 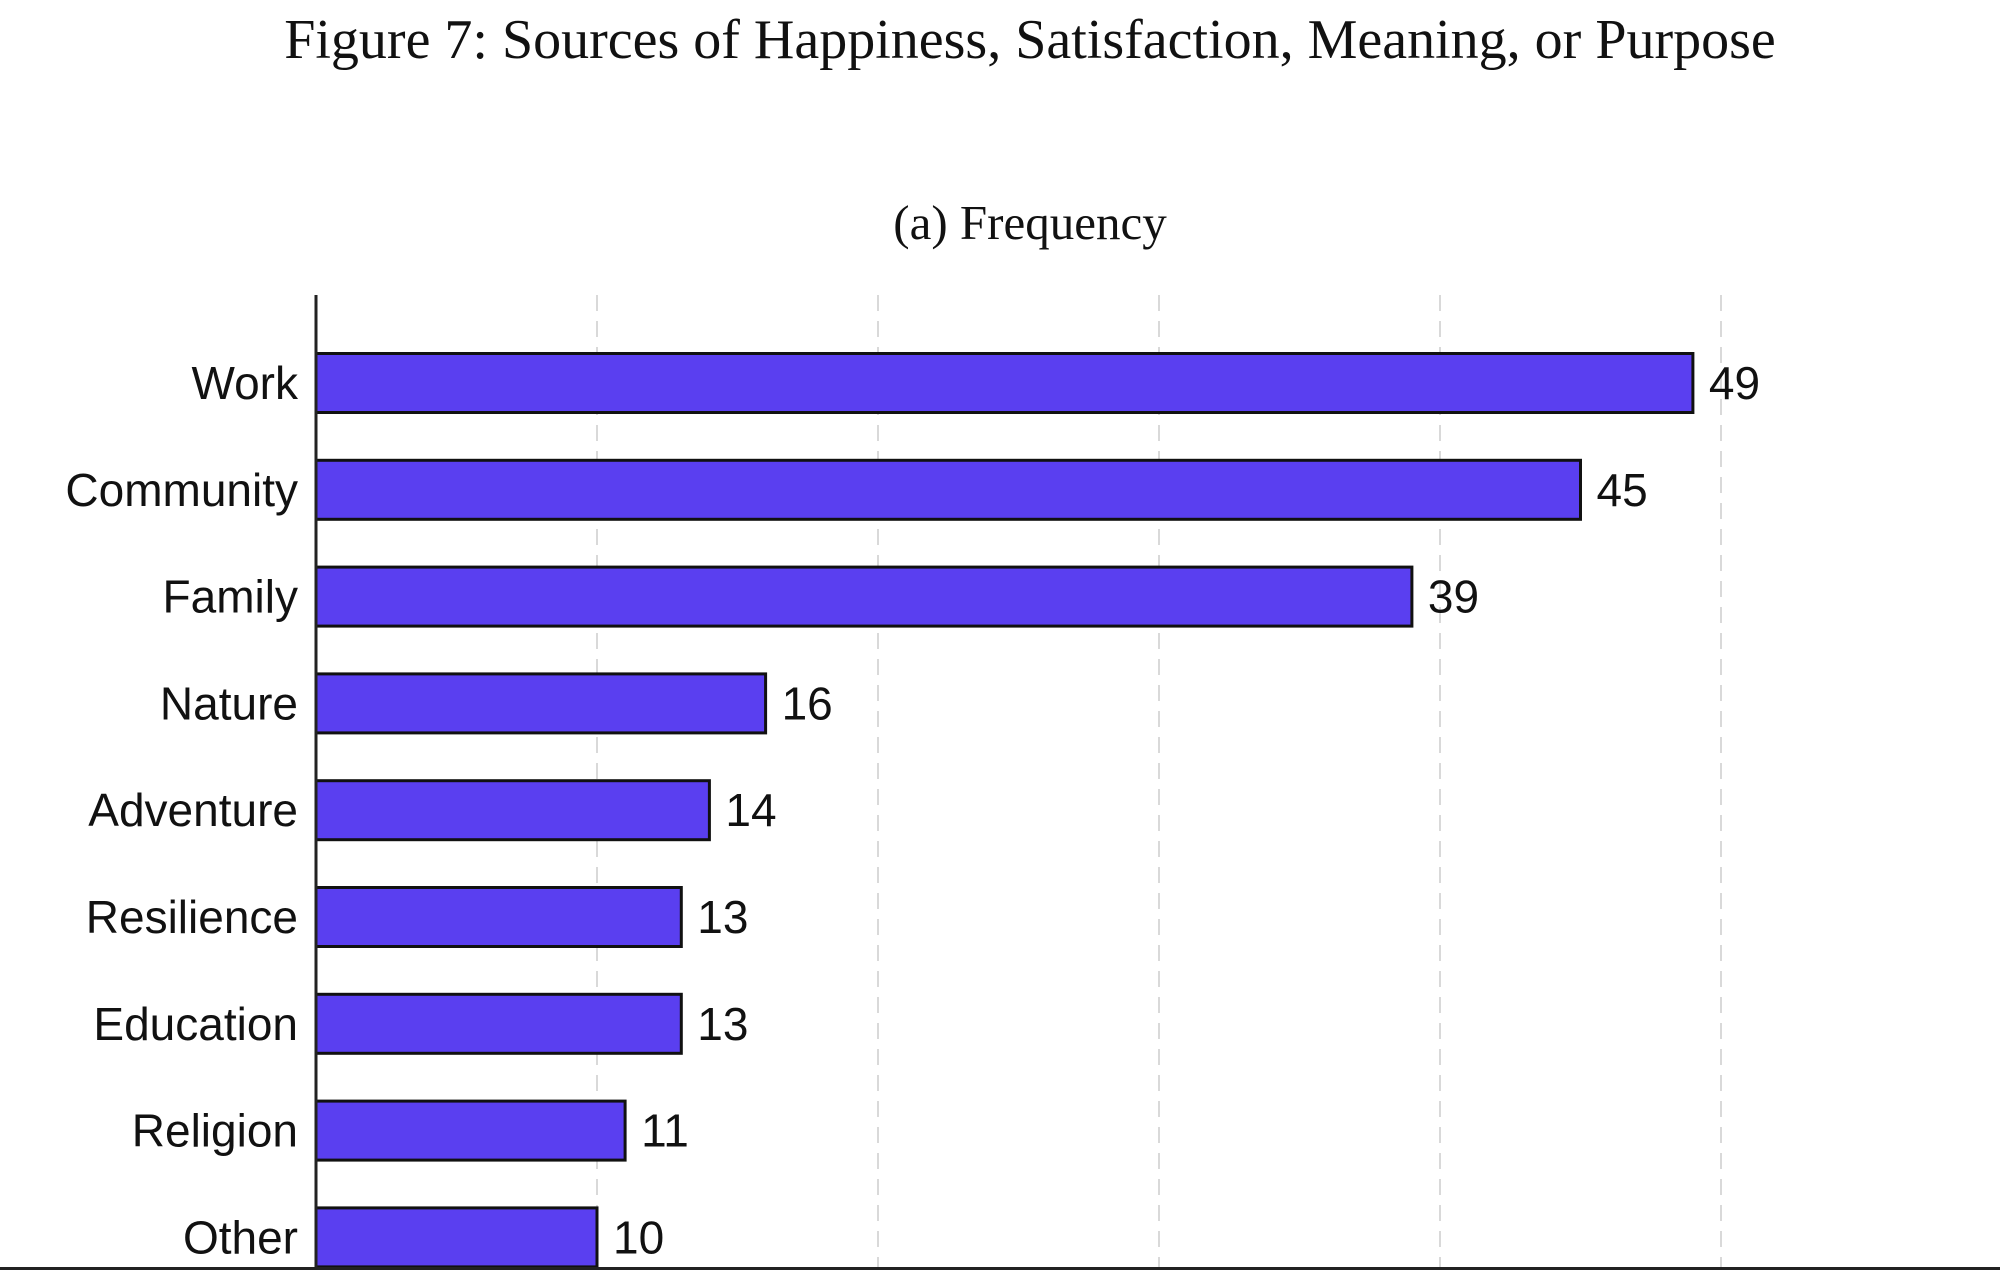 I want to click on category-label-family: Family, so click(x=230, y=597).